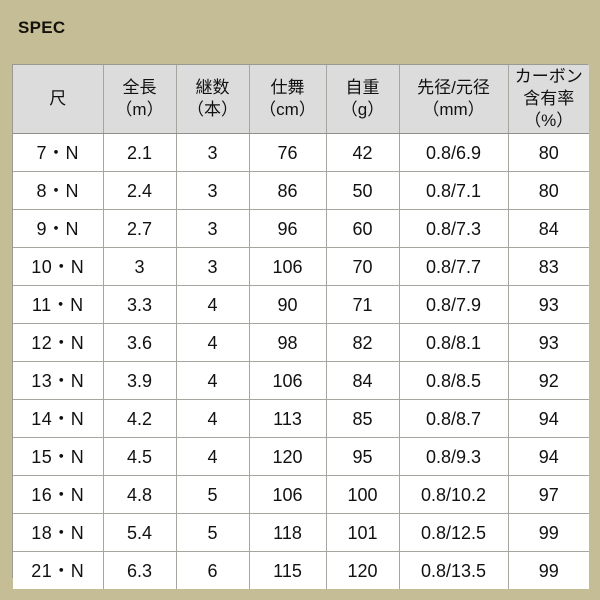  Describe the element at coordinates (301, 228) in the screenshot. I see `table-row: 9・N 2.7 3 96 60 0.8/7.3 84` at that location.